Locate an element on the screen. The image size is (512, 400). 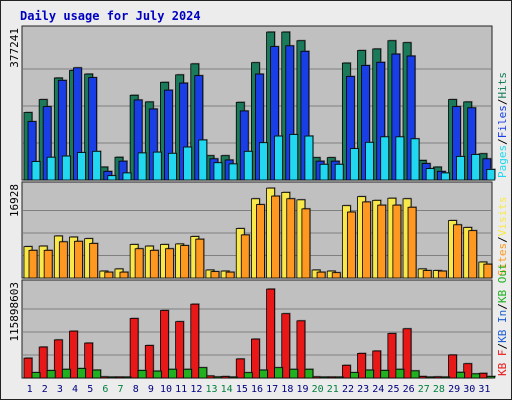
legend-entry: Visits is located at coordinates (502, 217).